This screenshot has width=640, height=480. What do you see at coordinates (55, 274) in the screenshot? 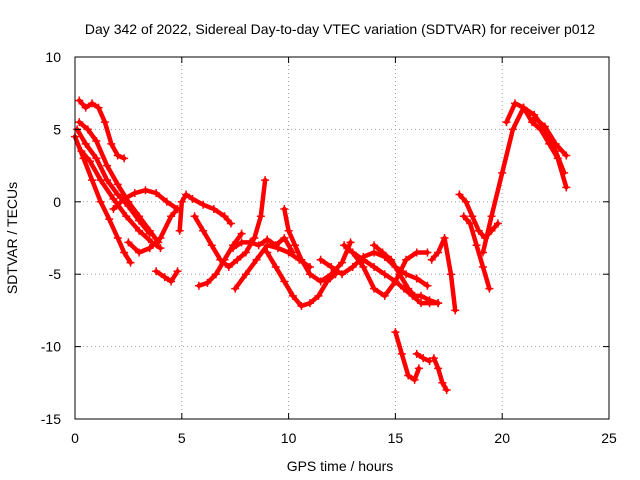
I see `y-tick-label: -5` at bounding box center [55, 274].